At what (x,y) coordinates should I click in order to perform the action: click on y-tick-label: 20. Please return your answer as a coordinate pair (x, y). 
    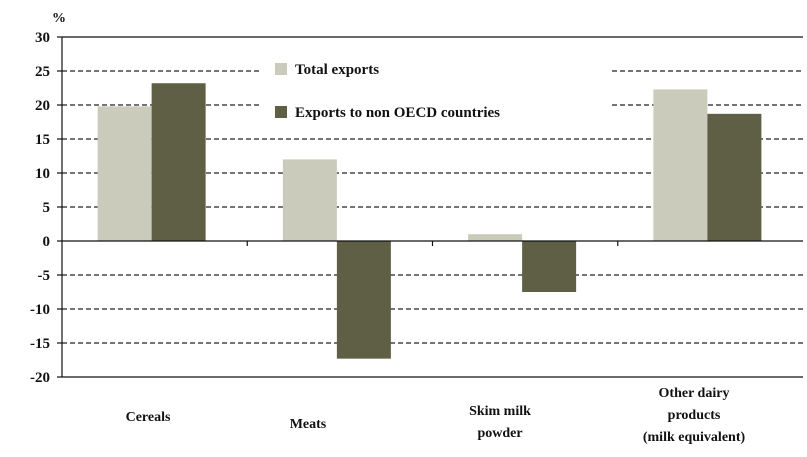
    Looking at the image, I should click on (42, 106).